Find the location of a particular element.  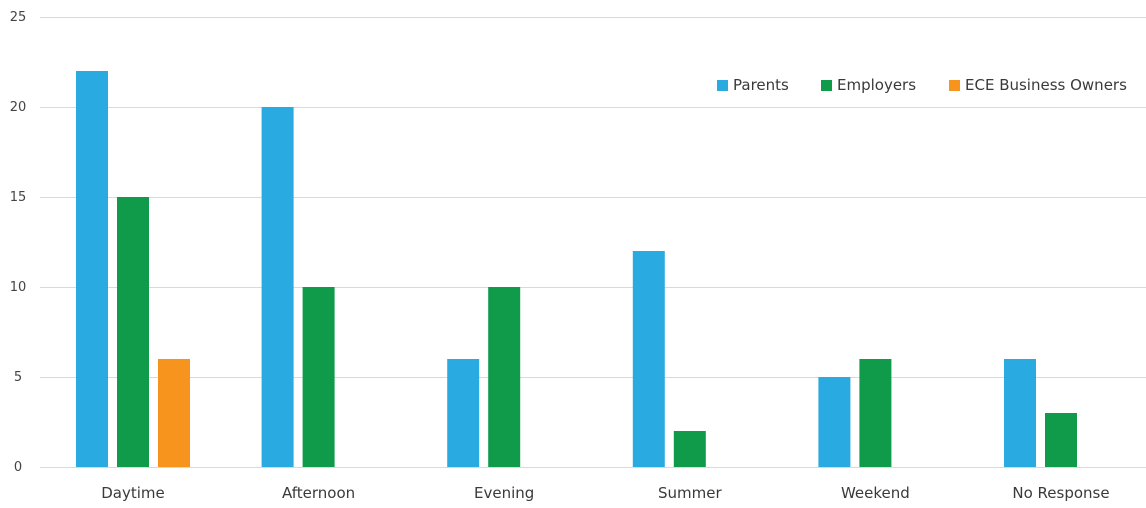

bar-parents-weekend is located at coordinates (834, 422).